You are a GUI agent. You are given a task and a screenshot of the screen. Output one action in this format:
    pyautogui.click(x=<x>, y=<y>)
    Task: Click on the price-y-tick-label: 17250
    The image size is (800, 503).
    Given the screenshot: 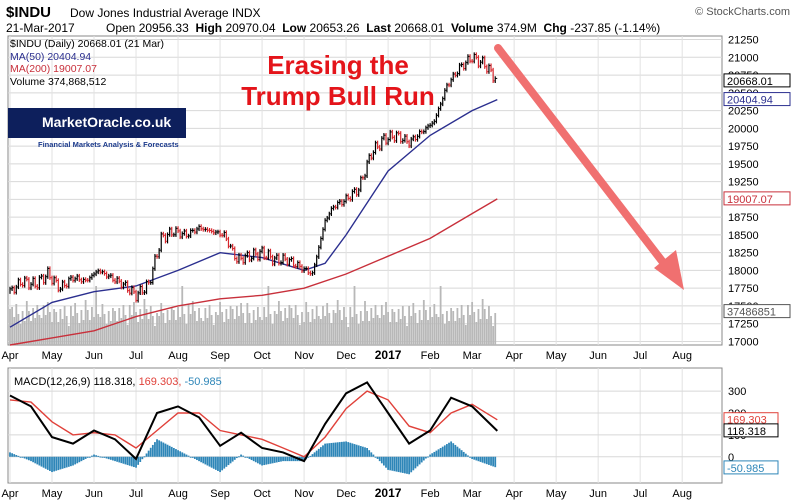 What is the action you would take?
    pyautogui.click(x=743, y=325)
    